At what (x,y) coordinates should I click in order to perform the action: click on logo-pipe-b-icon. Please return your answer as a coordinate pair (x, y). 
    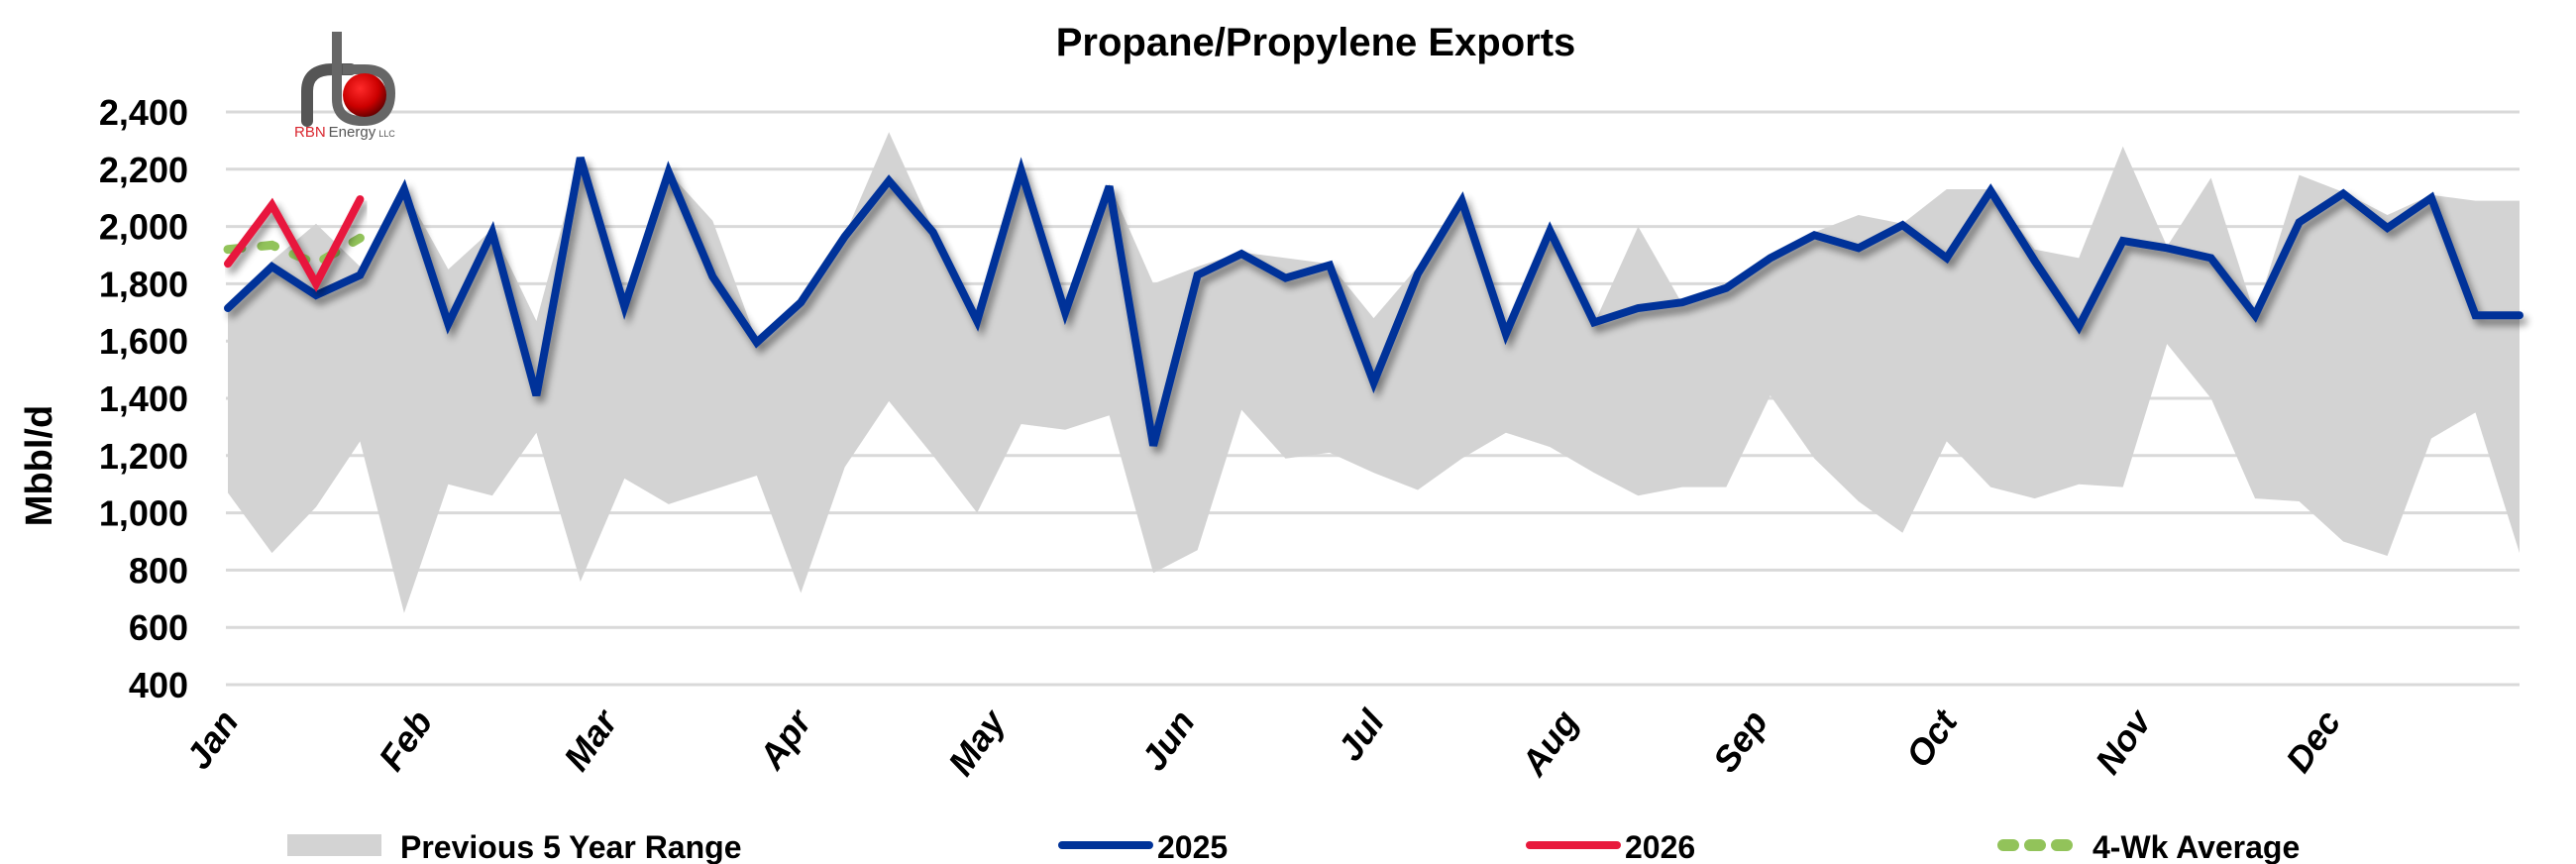
    Looking at the image, I should click on (364, 80).